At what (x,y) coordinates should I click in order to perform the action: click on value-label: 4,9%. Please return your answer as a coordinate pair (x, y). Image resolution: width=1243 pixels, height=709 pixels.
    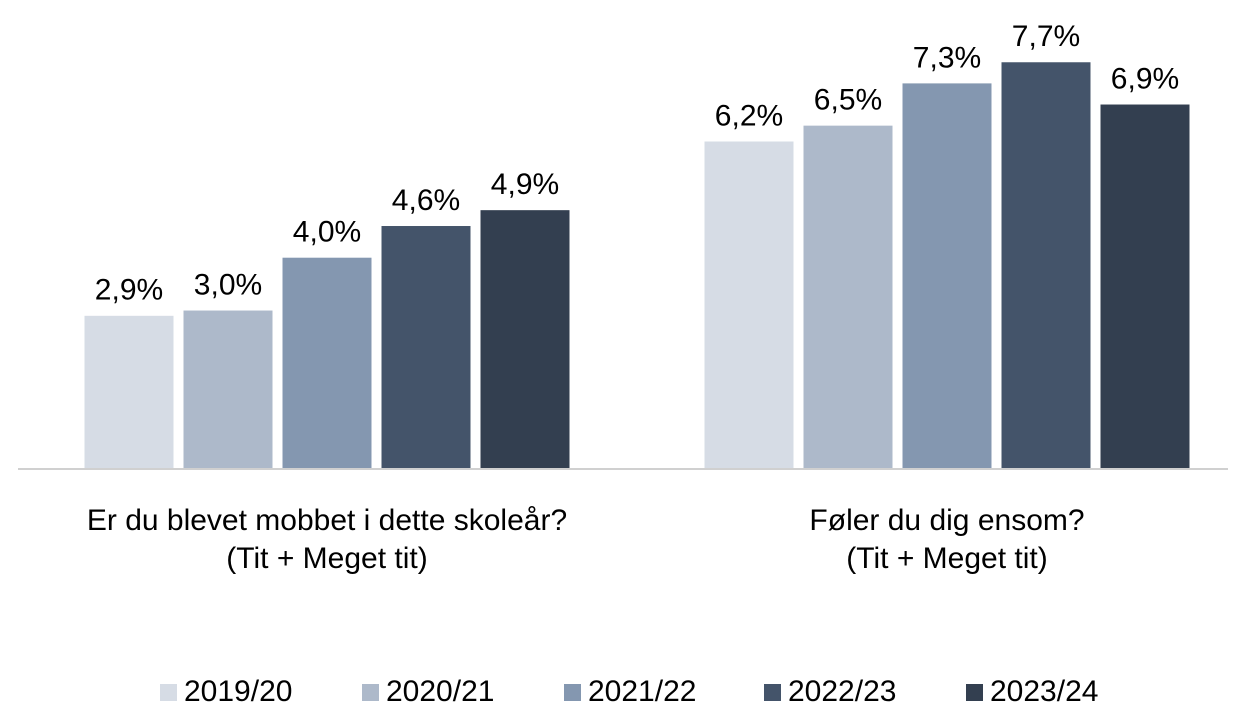
    Looking at the image, I should click on (525, 184).